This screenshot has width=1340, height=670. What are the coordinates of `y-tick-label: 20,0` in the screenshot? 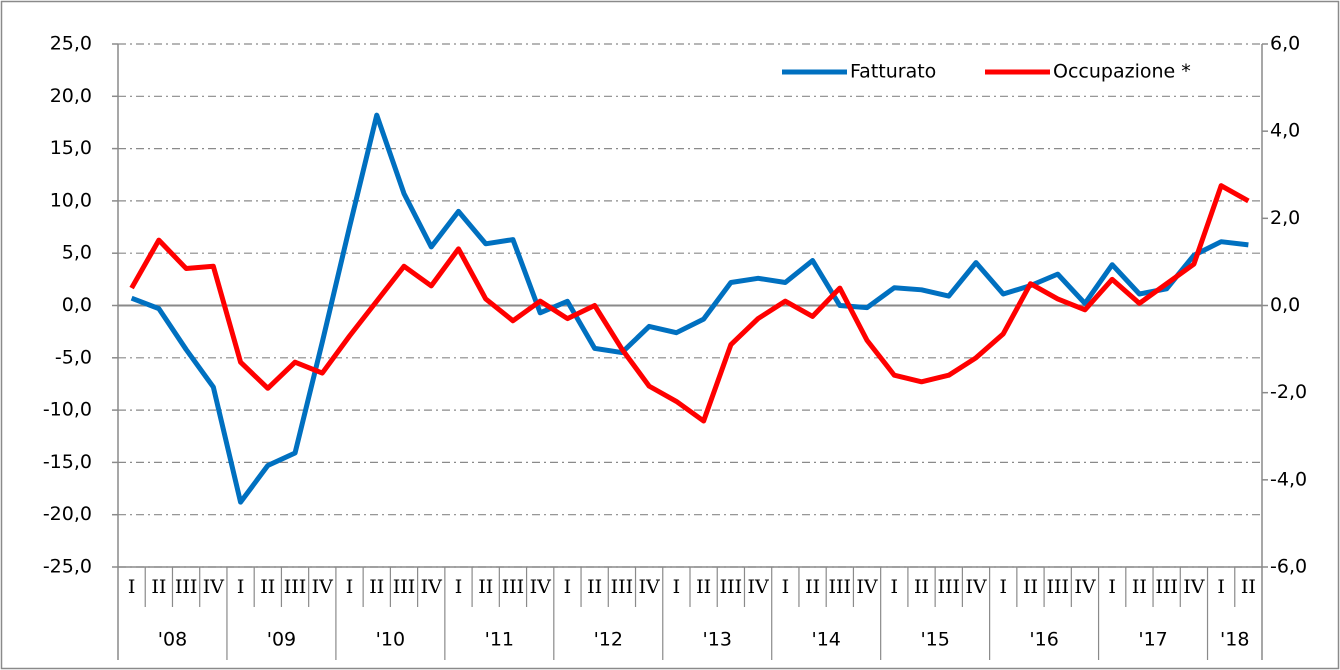 It's located at (71, 96).